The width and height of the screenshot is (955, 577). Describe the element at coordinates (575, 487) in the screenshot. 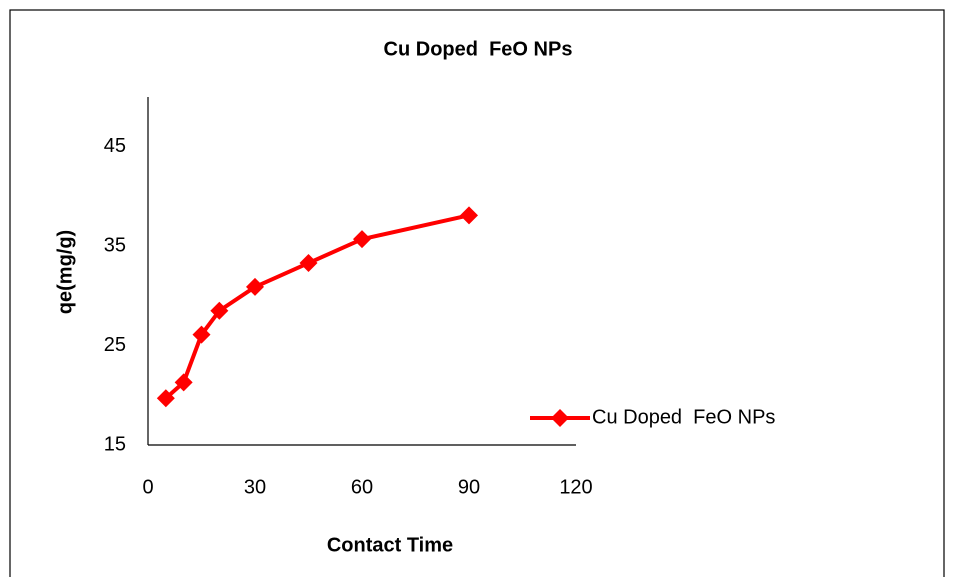

I see `x-tick-label: 120` at that location.